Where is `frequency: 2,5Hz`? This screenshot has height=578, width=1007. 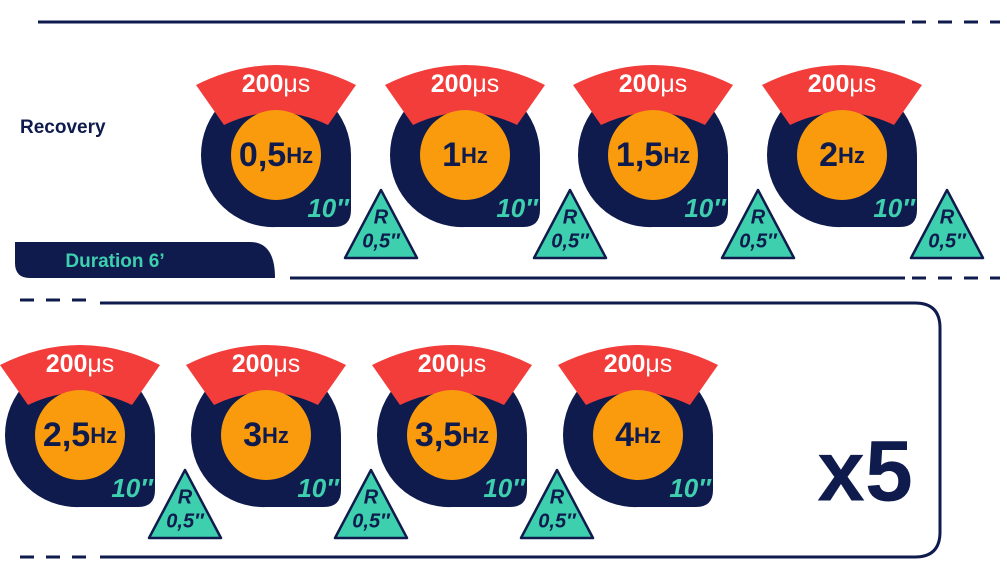 frequency: 2,5Hz is located at coordinates (80, 435).